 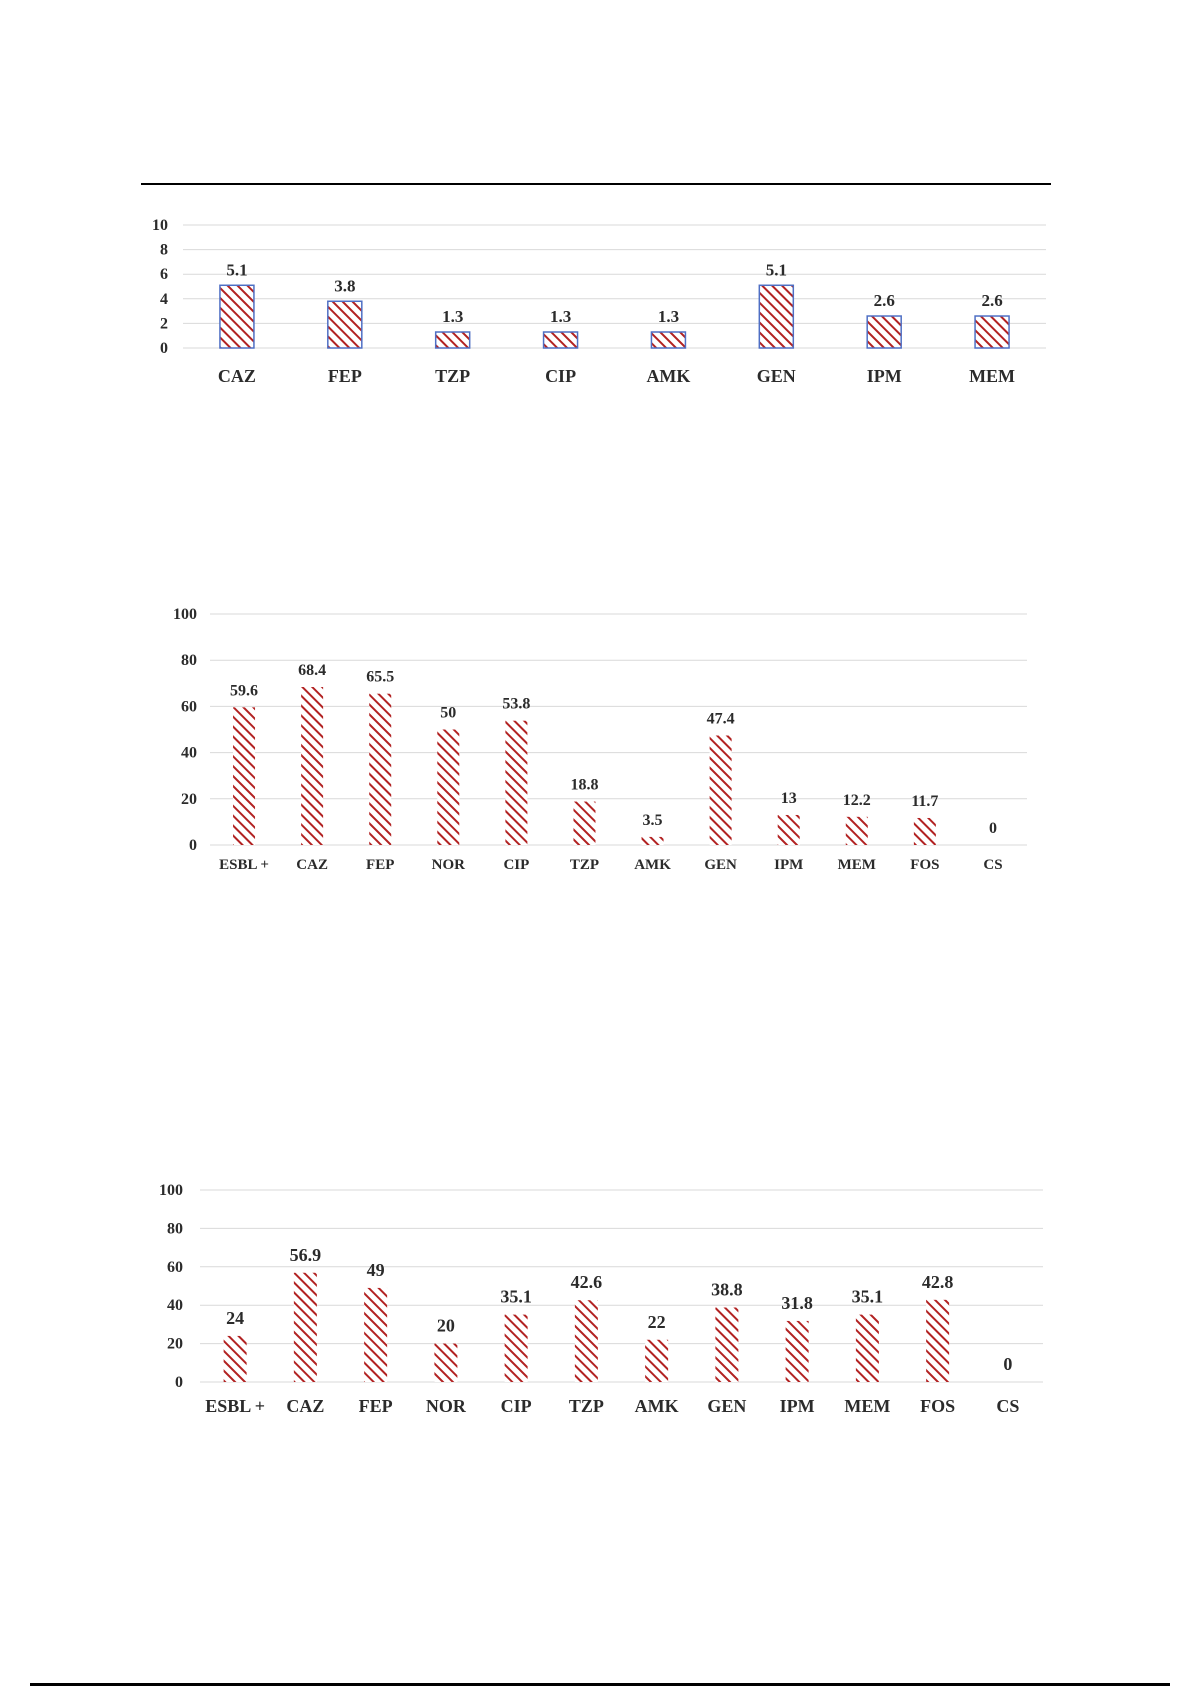 I want to click on data-label: 31.8, so click(x=797, y=1303).